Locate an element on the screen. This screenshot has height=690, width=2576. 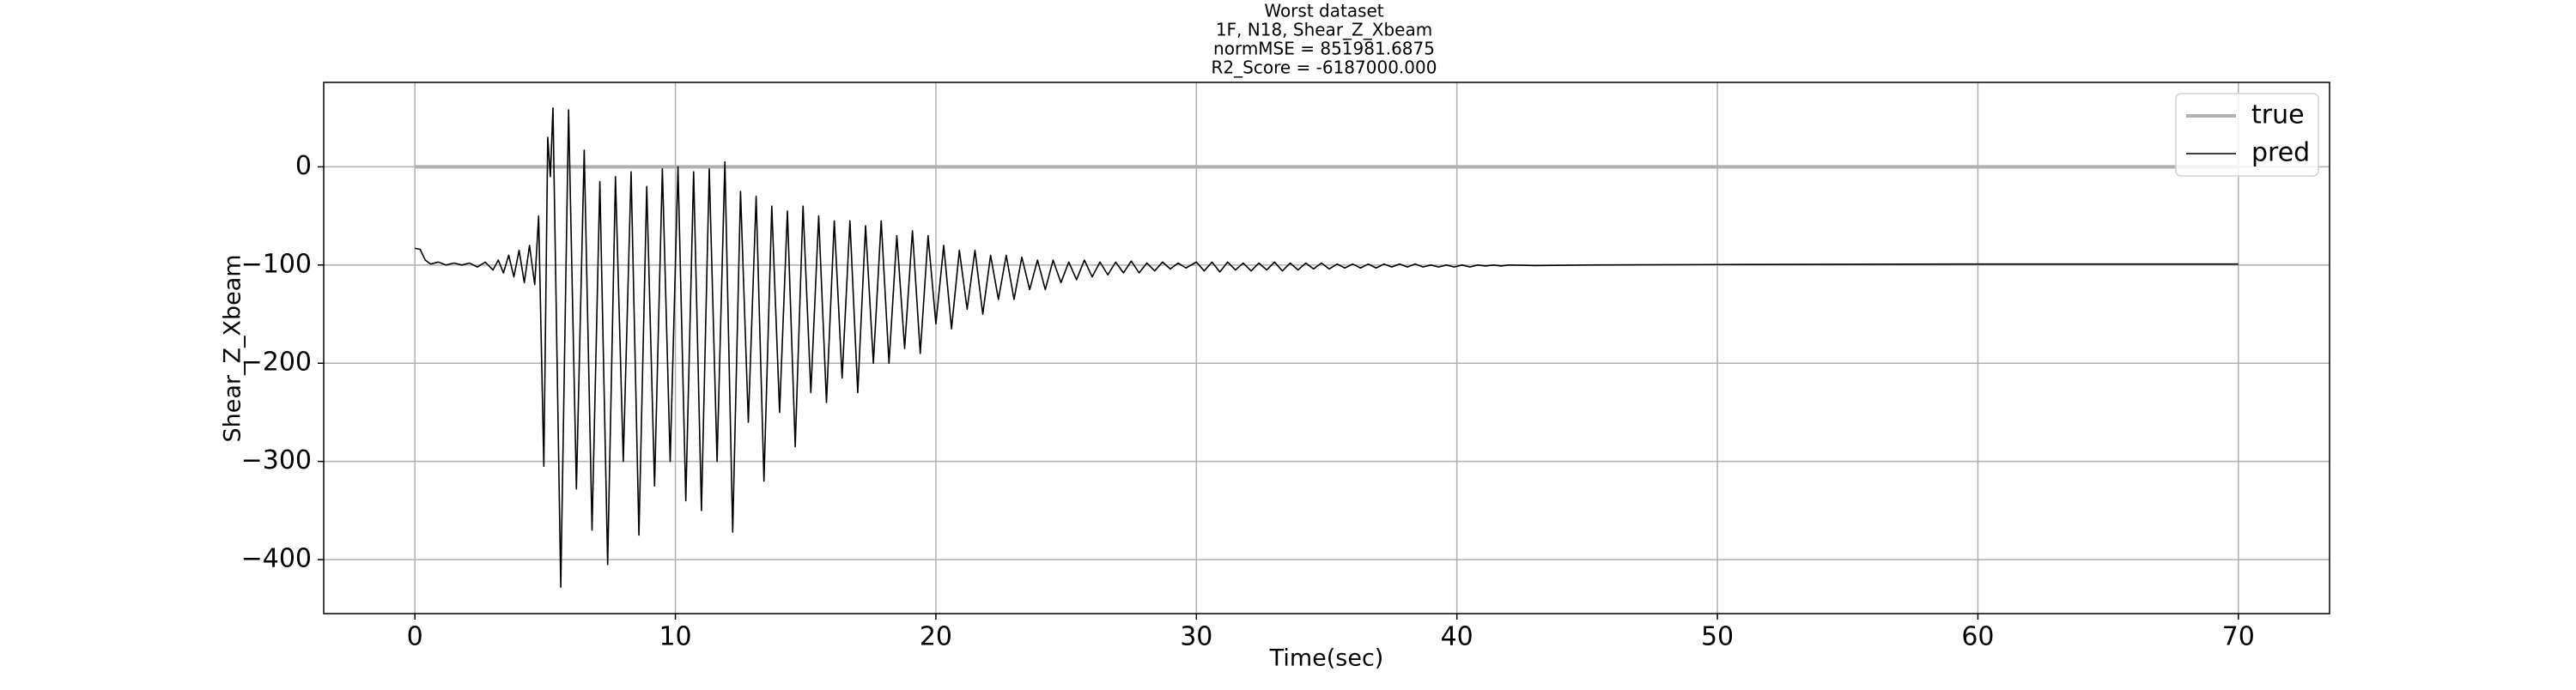
x-axis-label: Time(sec) is located at coordinates (1327, 658).